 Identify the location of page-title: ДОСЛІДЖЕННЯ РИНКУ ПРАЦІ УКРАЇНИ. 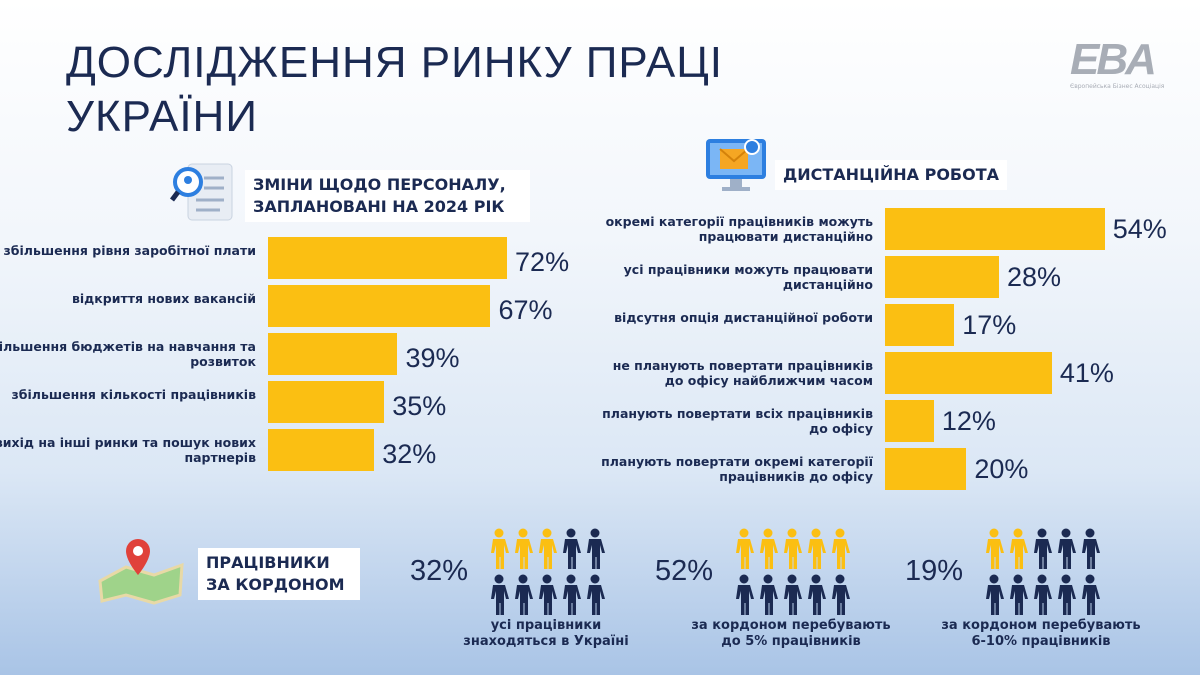
(394, 90).